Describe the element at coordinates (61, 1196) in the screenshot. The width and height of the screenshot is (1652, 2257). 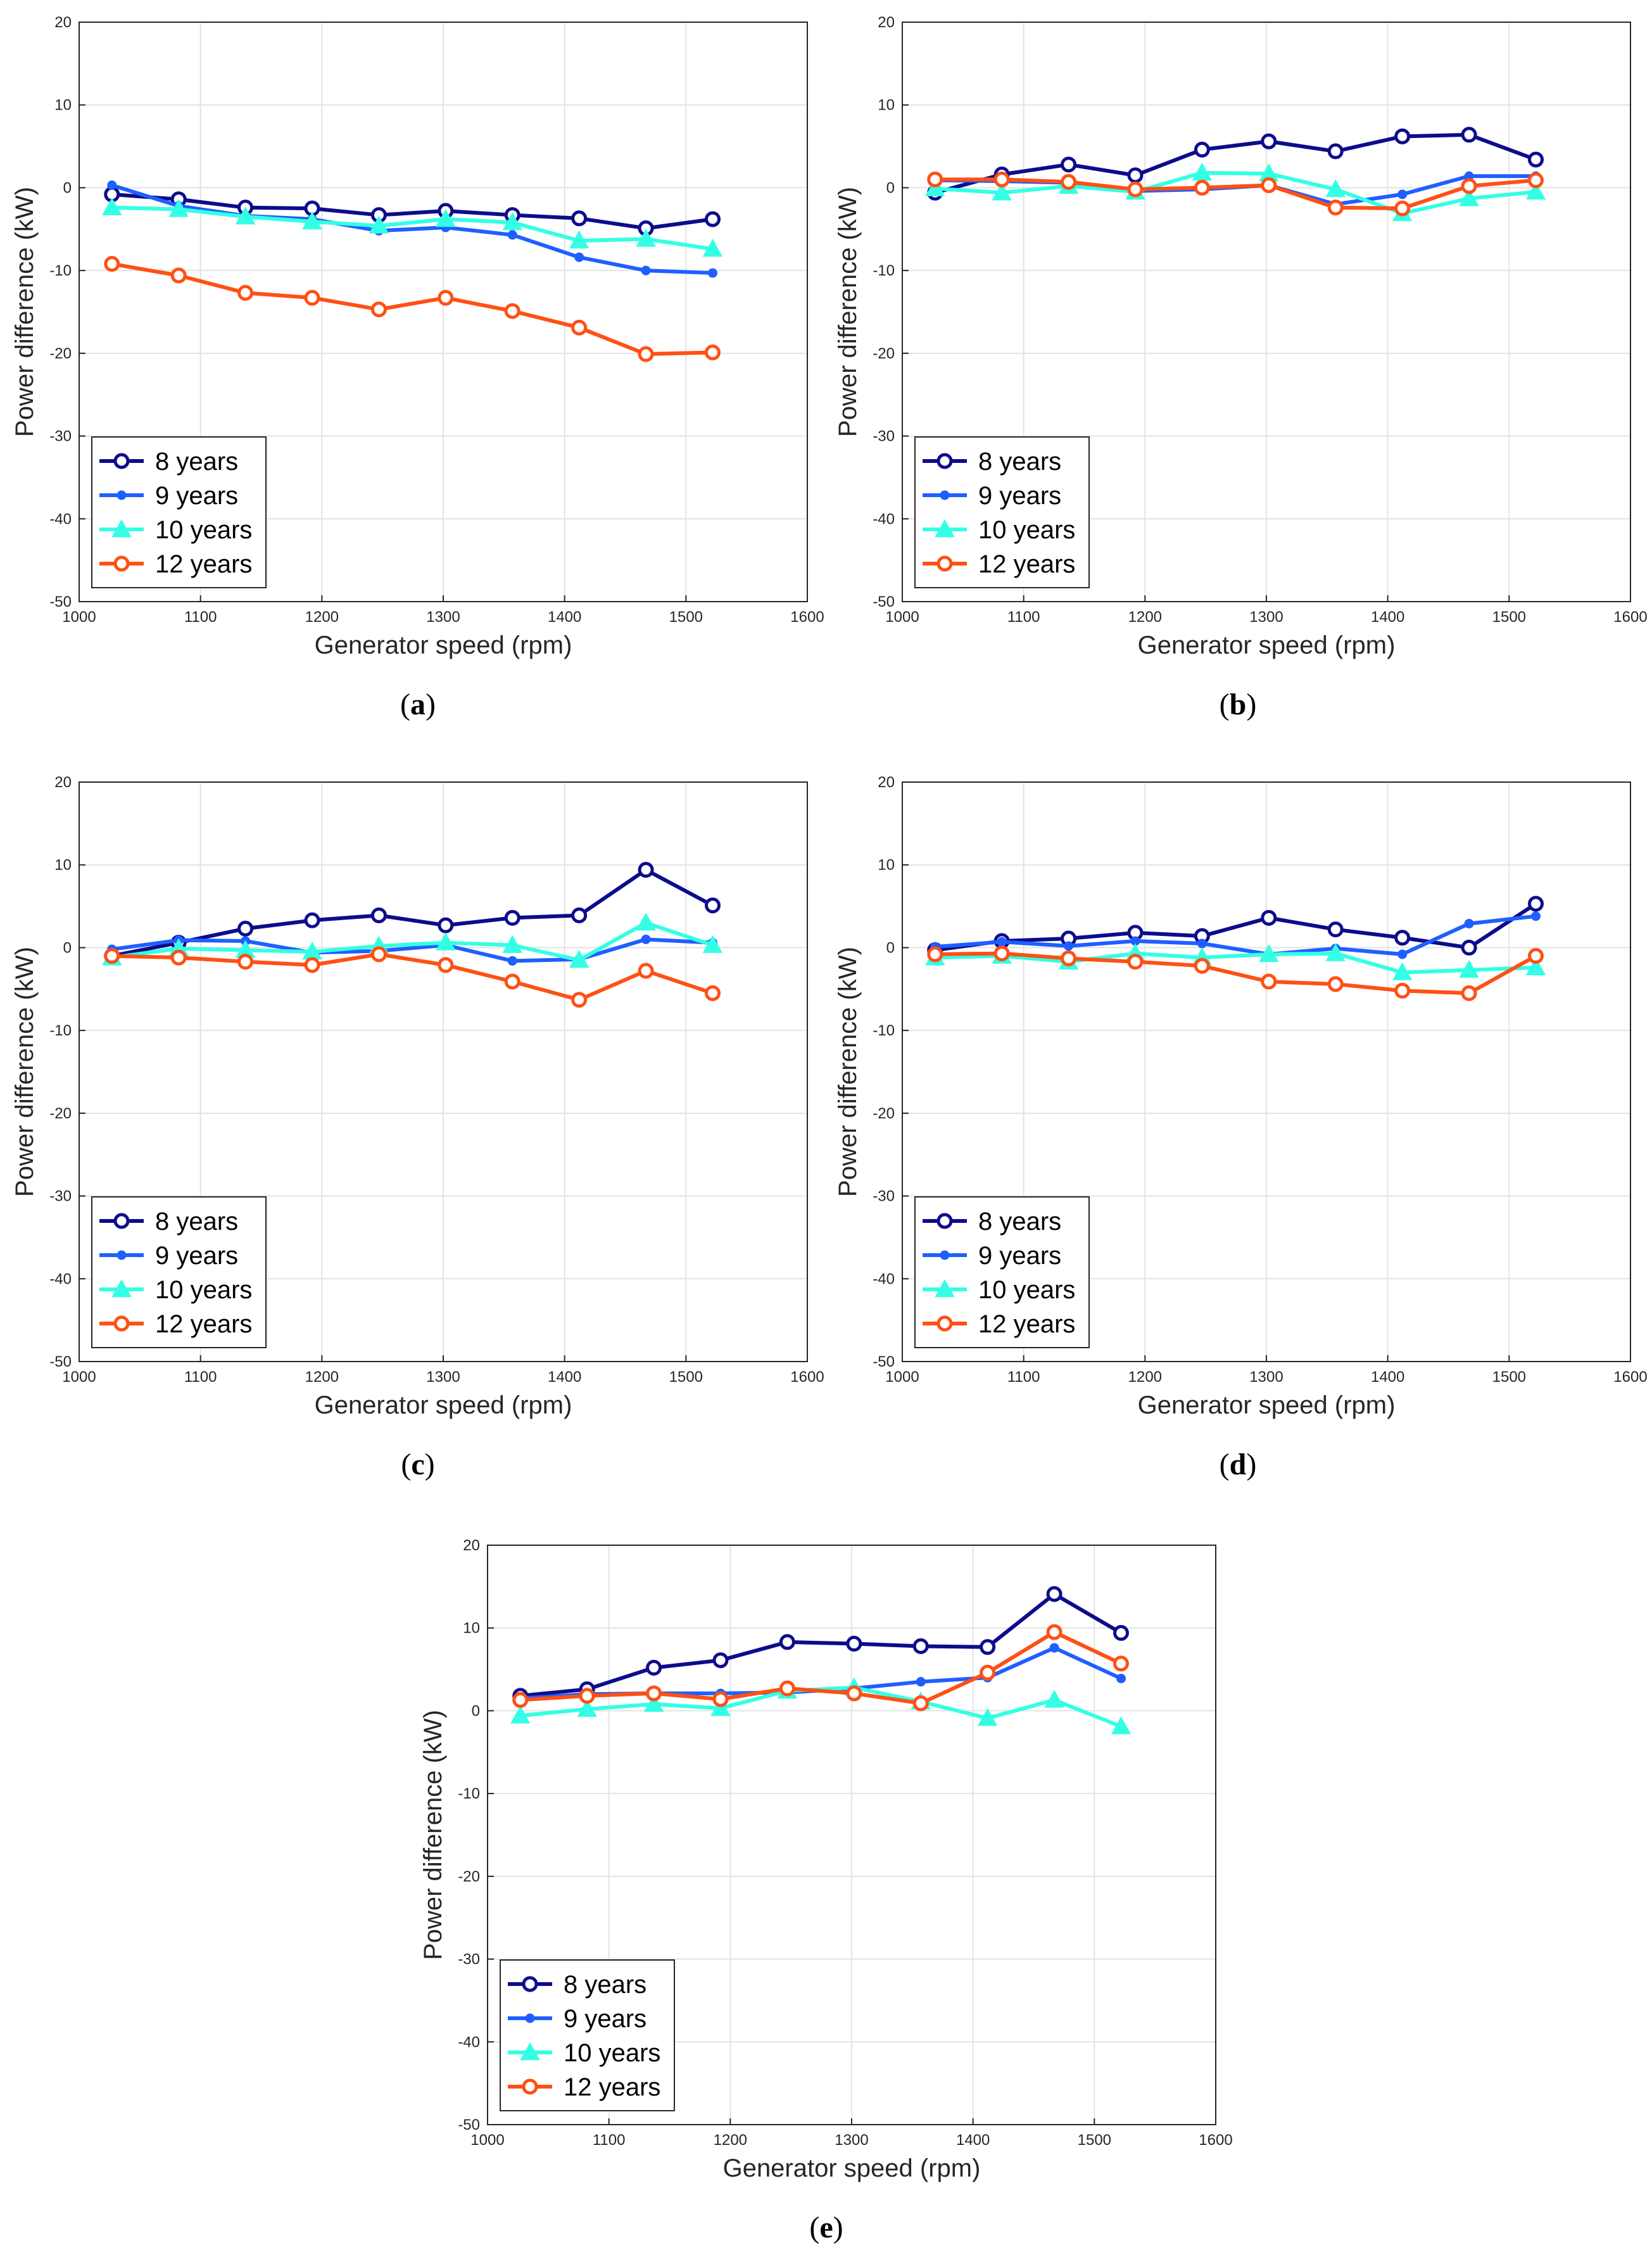
I see `y-tick-label: -30` at that location.